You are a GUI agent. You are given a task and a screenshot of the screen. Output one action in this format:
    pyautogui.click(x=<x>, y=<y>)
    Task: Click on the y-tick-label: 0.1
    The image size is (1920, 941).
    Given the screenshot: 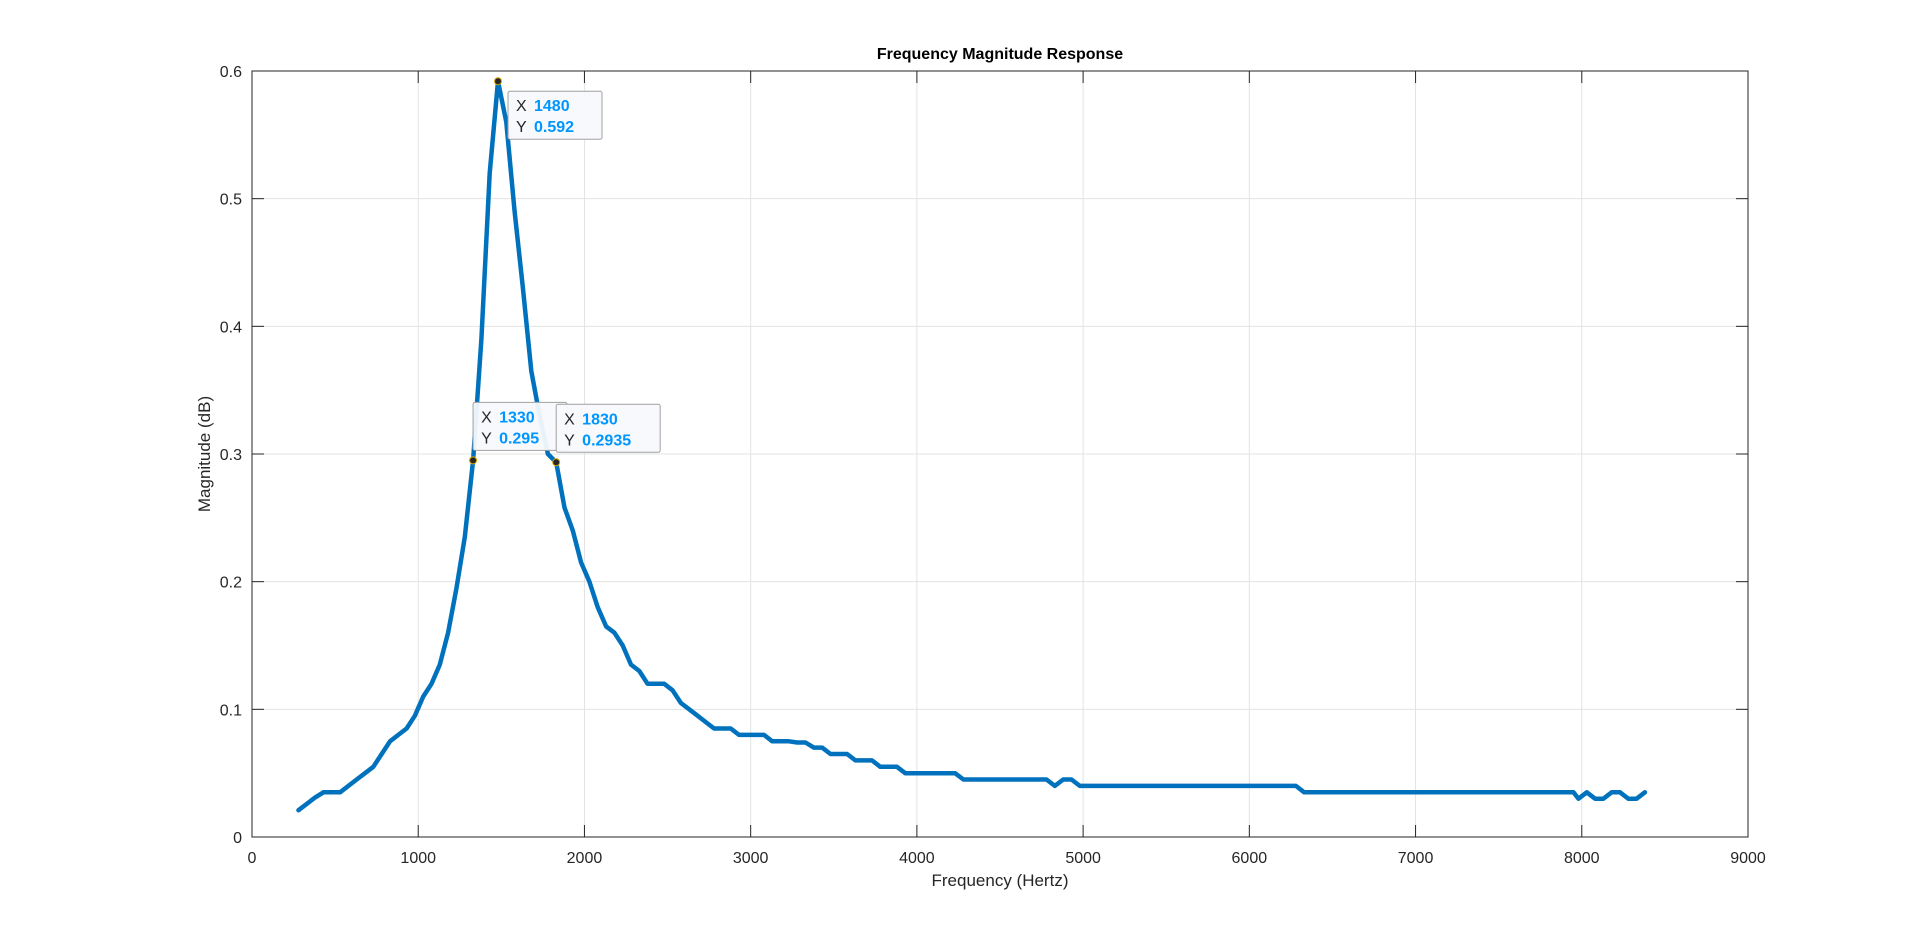 What is the action you would take?
    pyautogui.click(x=231, y=710)
    